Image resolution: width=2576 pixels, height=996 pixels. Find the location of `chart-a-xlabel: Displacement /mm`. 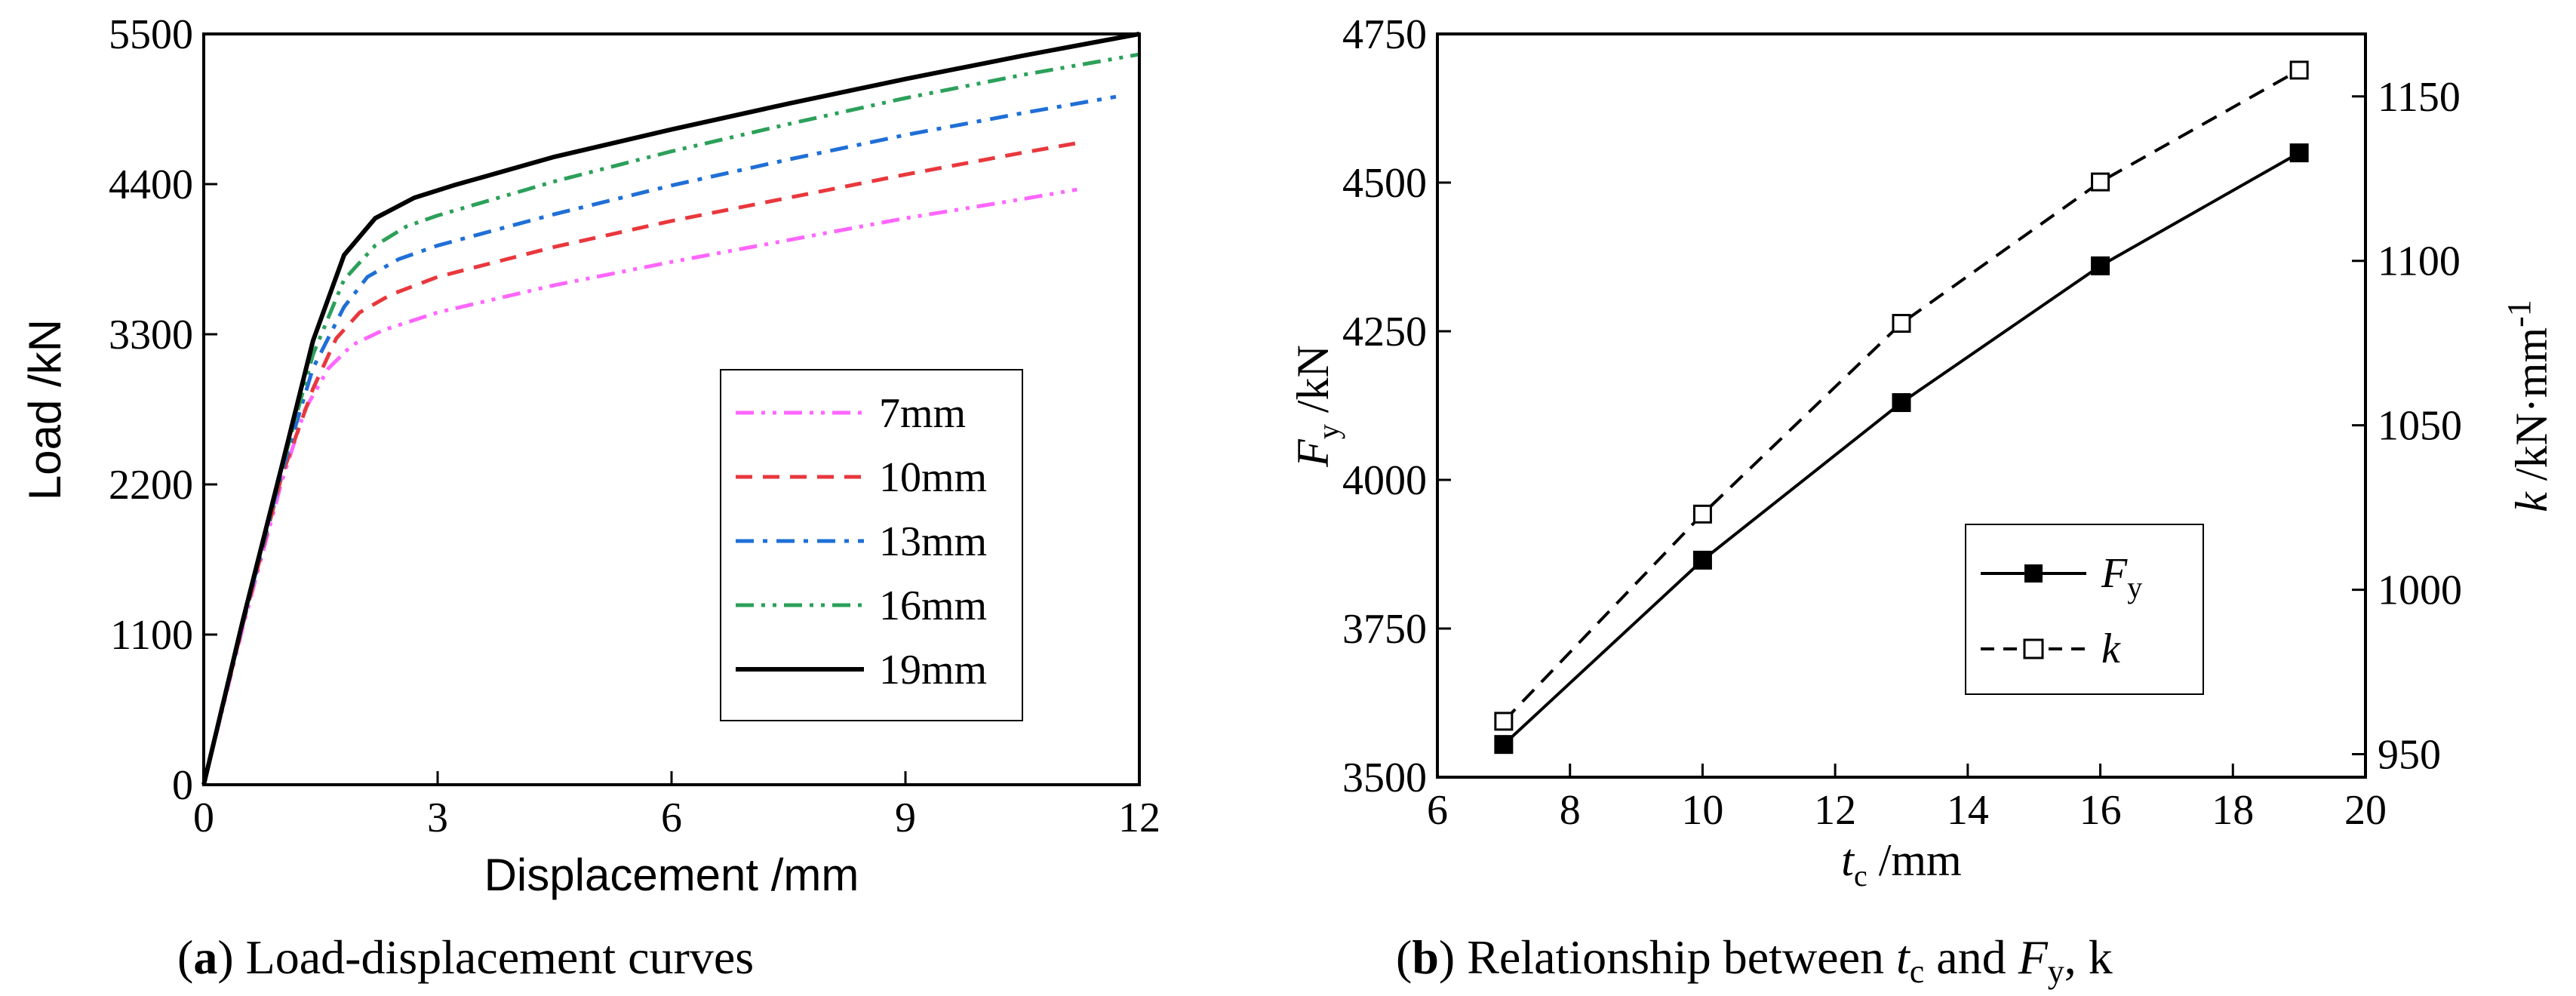

chart-a-xlabel: Displacement /mm is located at coordinates (671, 875).